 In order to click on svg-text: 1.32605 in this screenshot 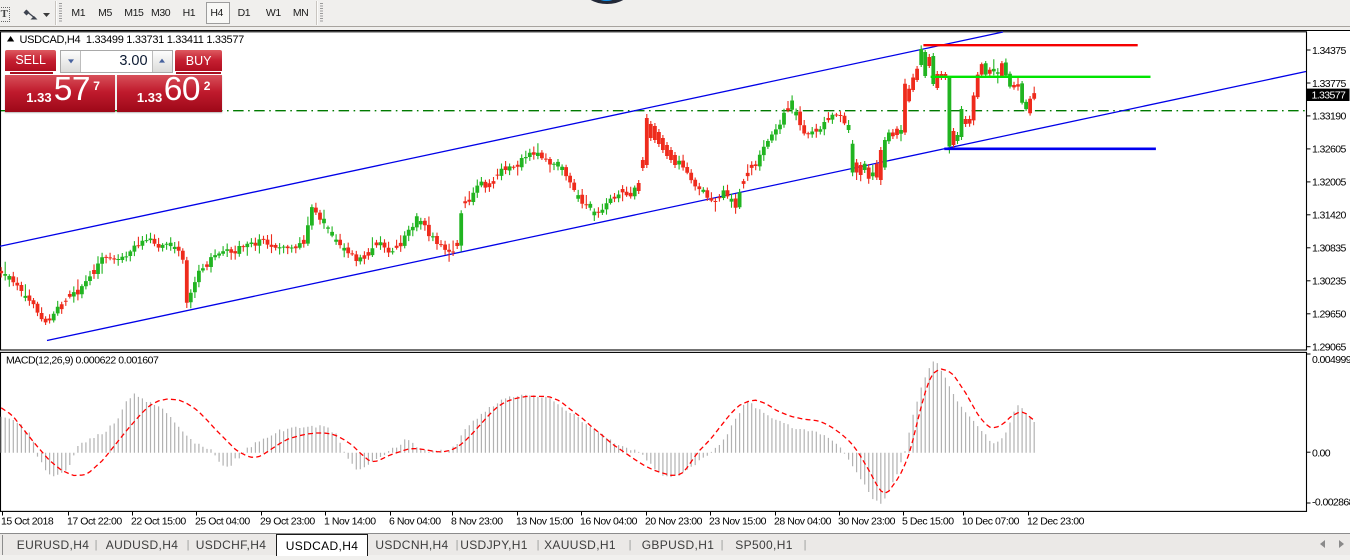, I will do `click(1329, 150)`.